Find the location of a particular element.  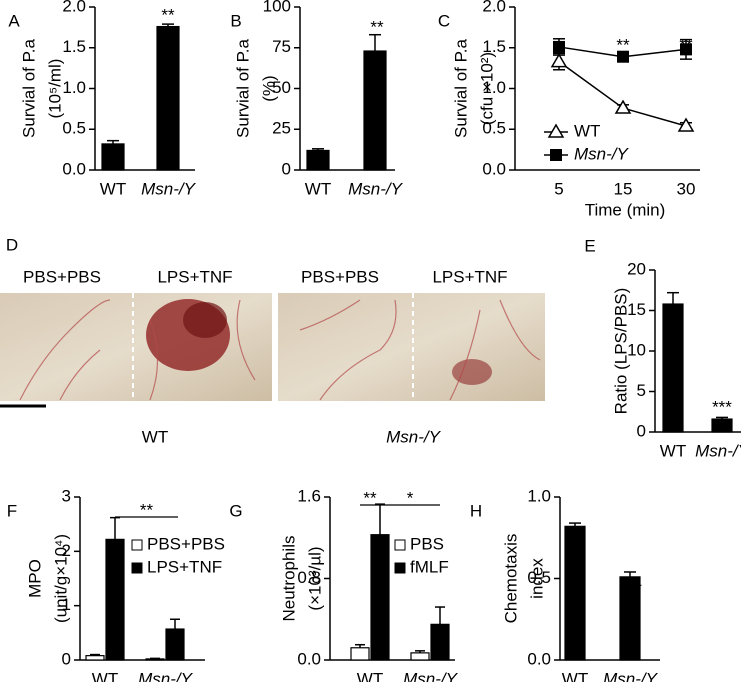

panel-letter: A is located at coordinates (14, 20).